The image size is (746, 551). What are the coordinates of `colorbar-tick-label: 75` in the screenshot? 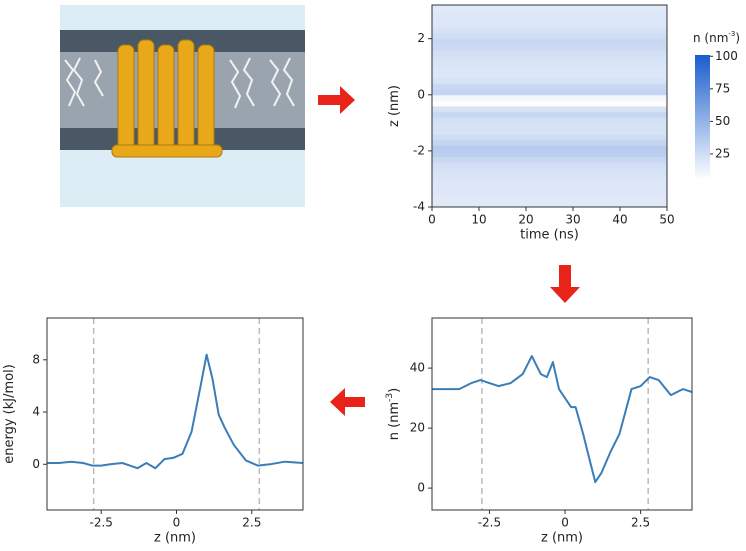 It's located at (722, 88).